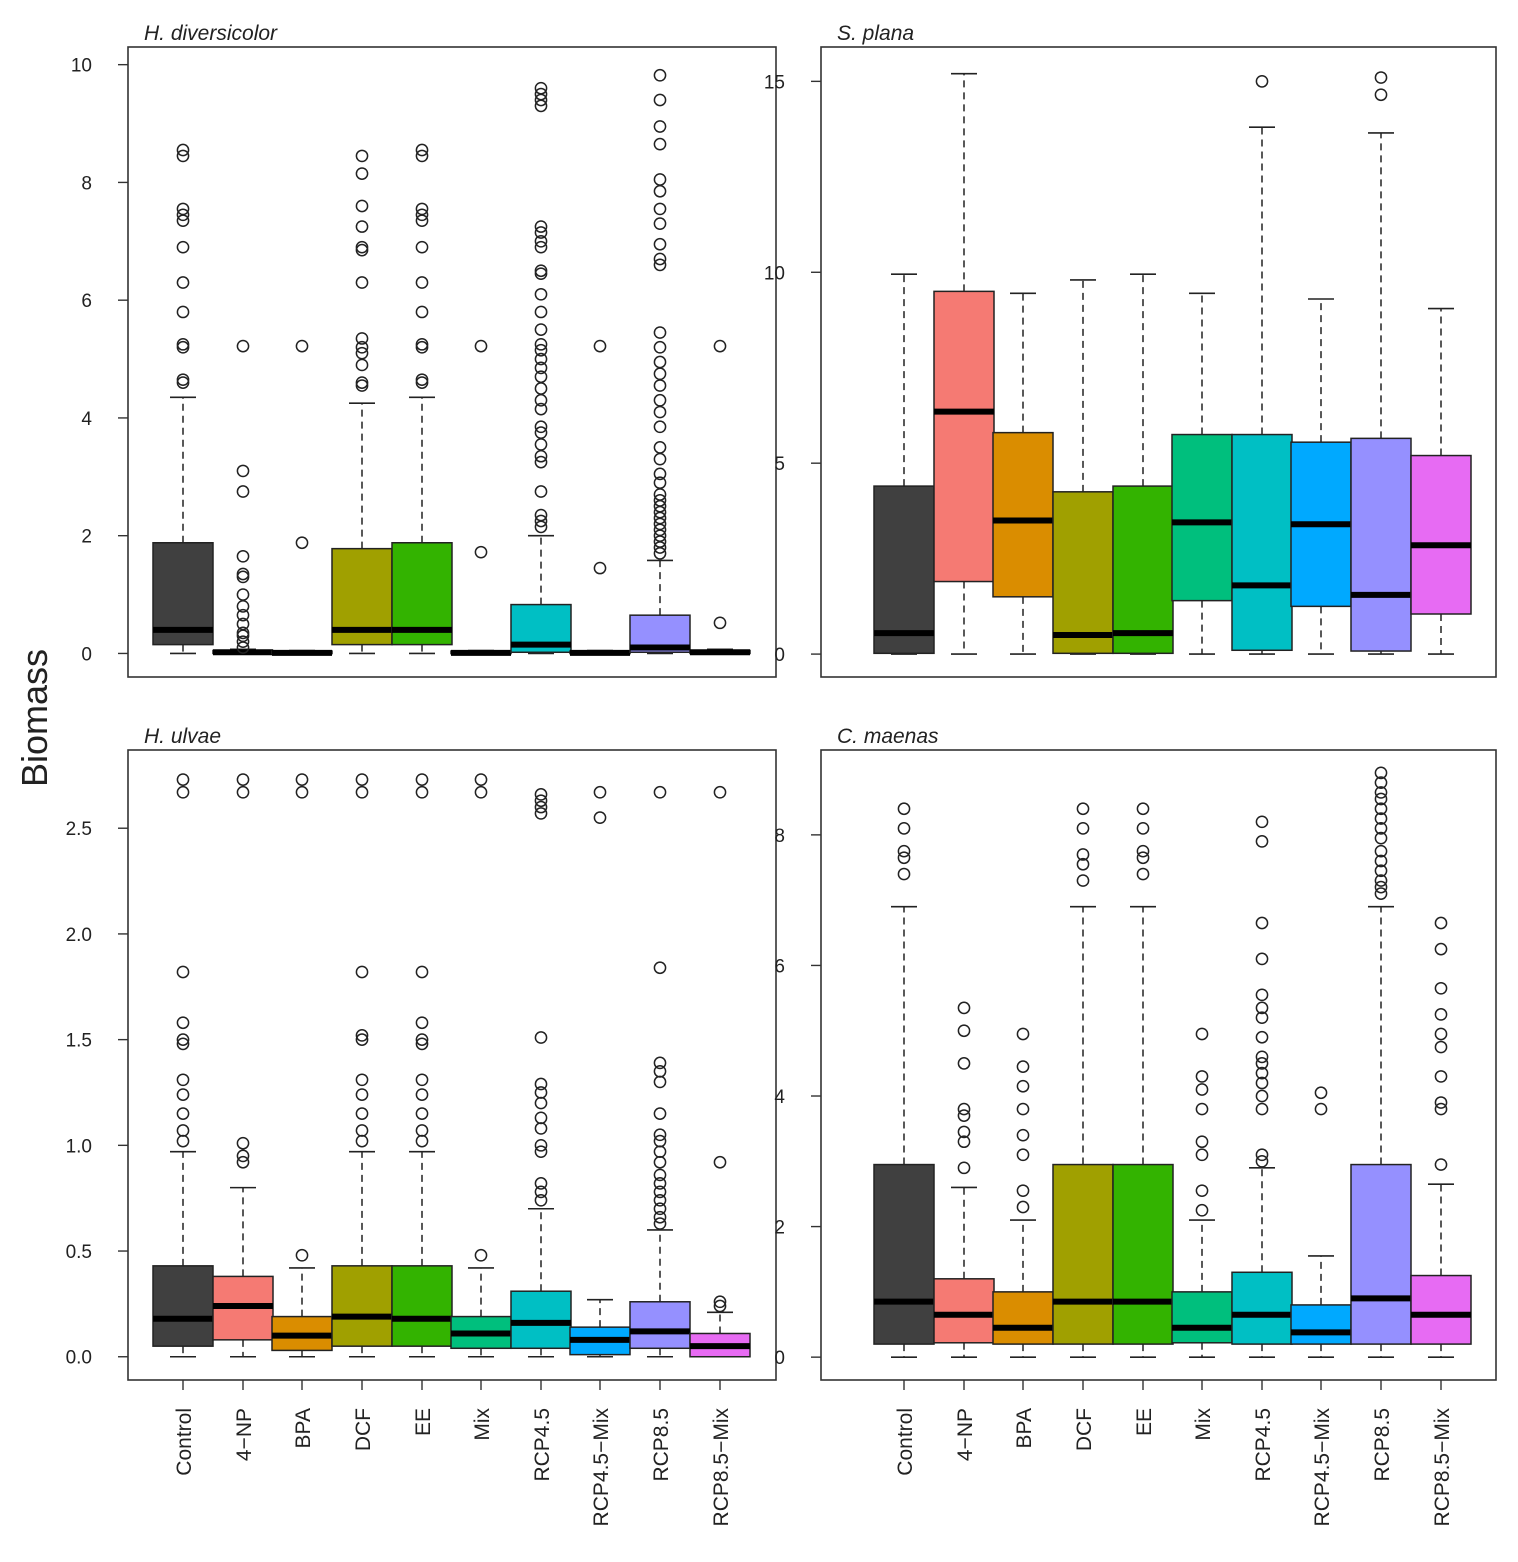  Describe the element at coordinates (79, 1252) in the screenshot. I see `y-tick-label: 0.5` at that location.